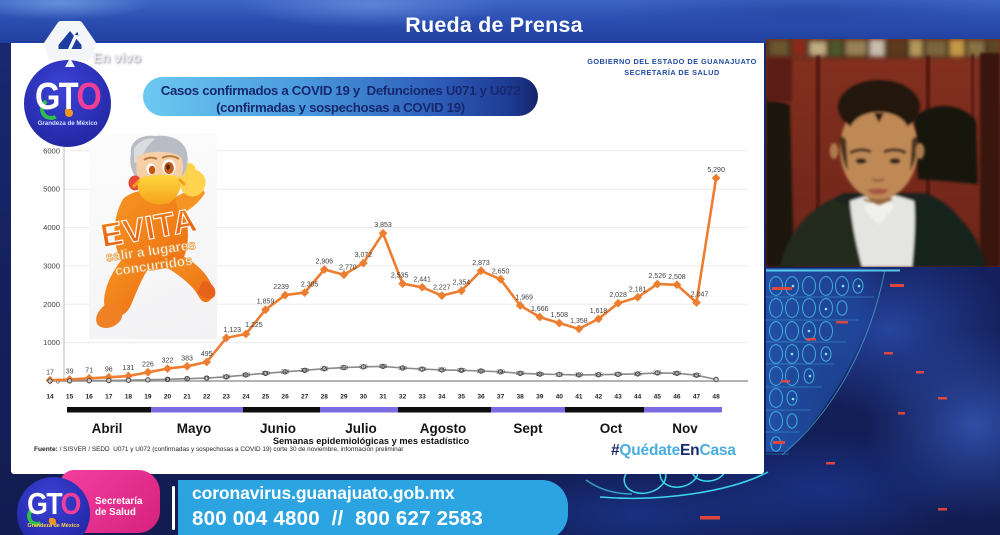  I want to click on svg-text: 43, so click(618, 397).